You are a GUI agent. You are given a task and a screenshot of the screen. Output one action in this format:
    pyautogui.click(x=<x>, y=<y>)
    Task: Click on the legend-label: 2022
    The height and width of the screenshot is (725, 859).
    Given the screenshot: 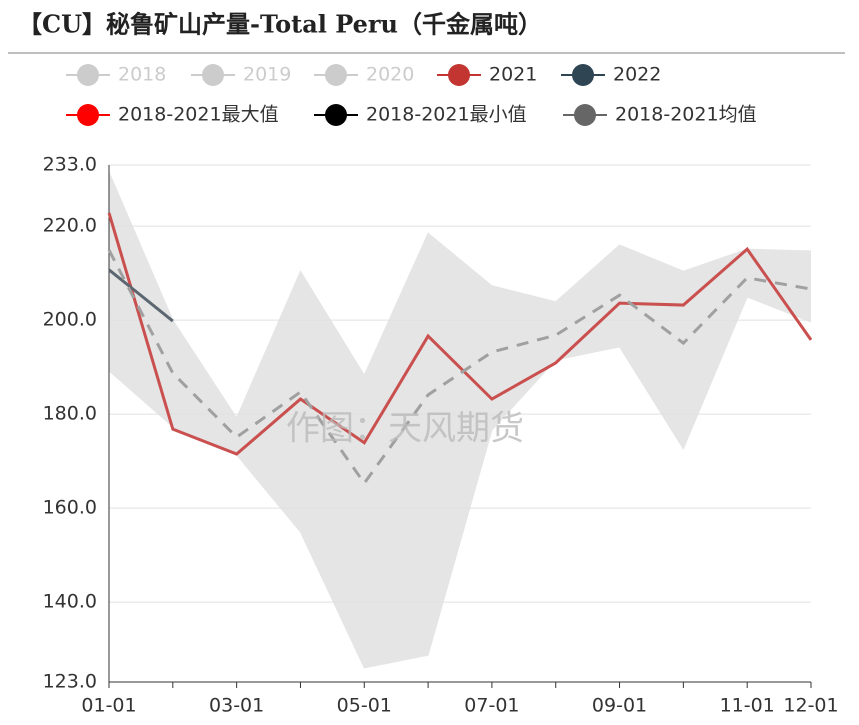 What is the action you would take?
    pyautogui.click(x=637, y=75)
    